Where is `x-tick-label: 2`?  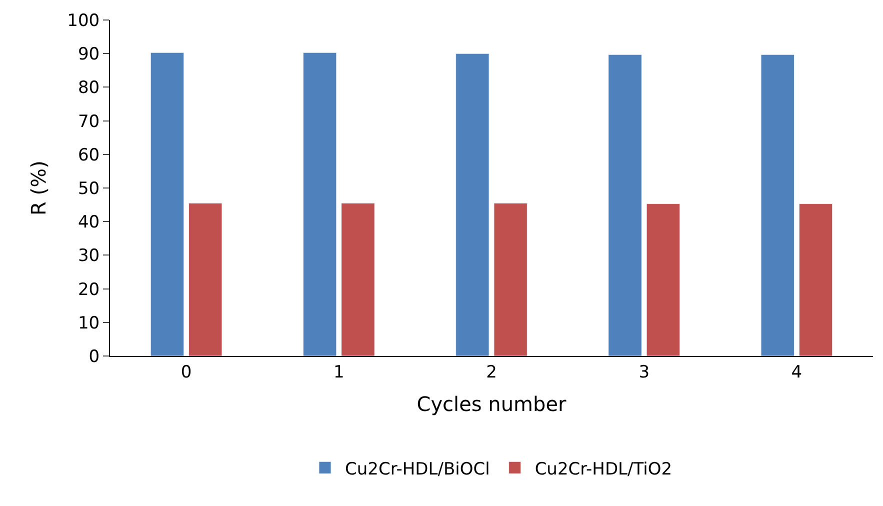 x-tick-label: 2 is located at coordinates (491, 372).